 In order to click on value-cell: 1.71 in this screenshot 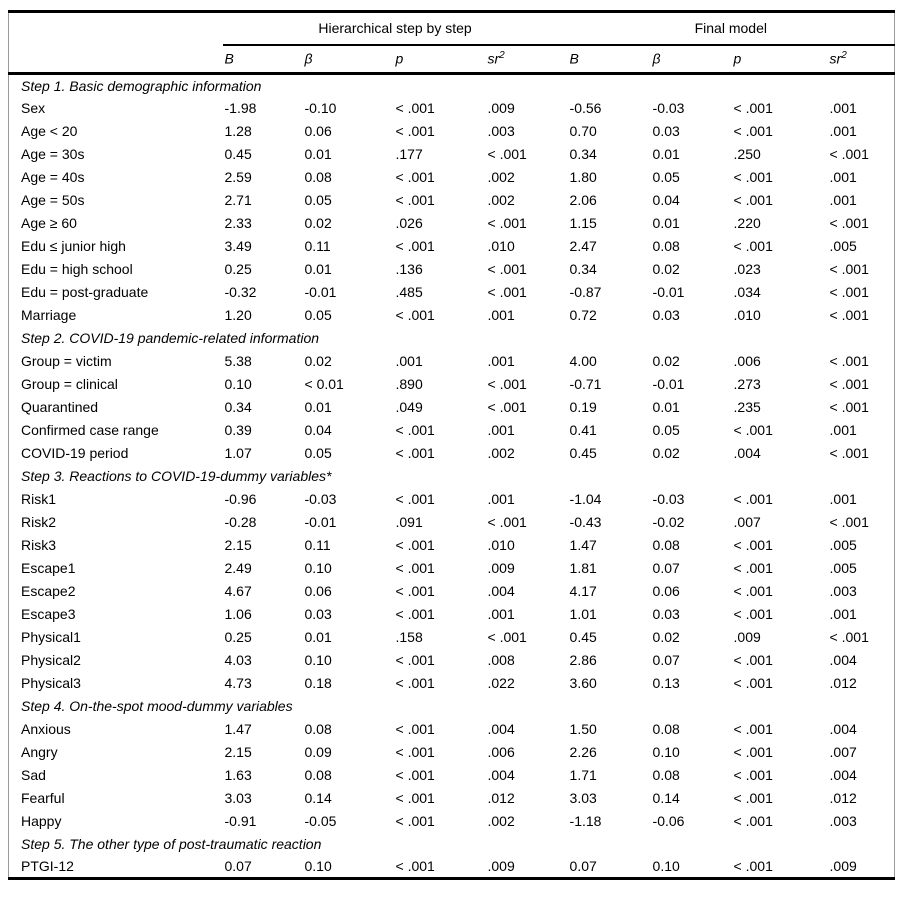, I will do `click(583, 775)`.